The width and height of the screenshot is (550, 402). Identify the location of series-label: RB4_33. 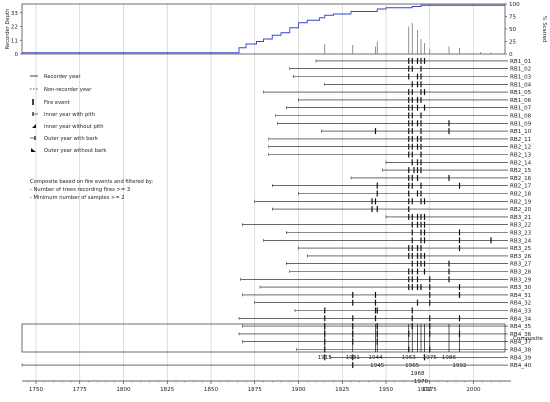
(521, 312).